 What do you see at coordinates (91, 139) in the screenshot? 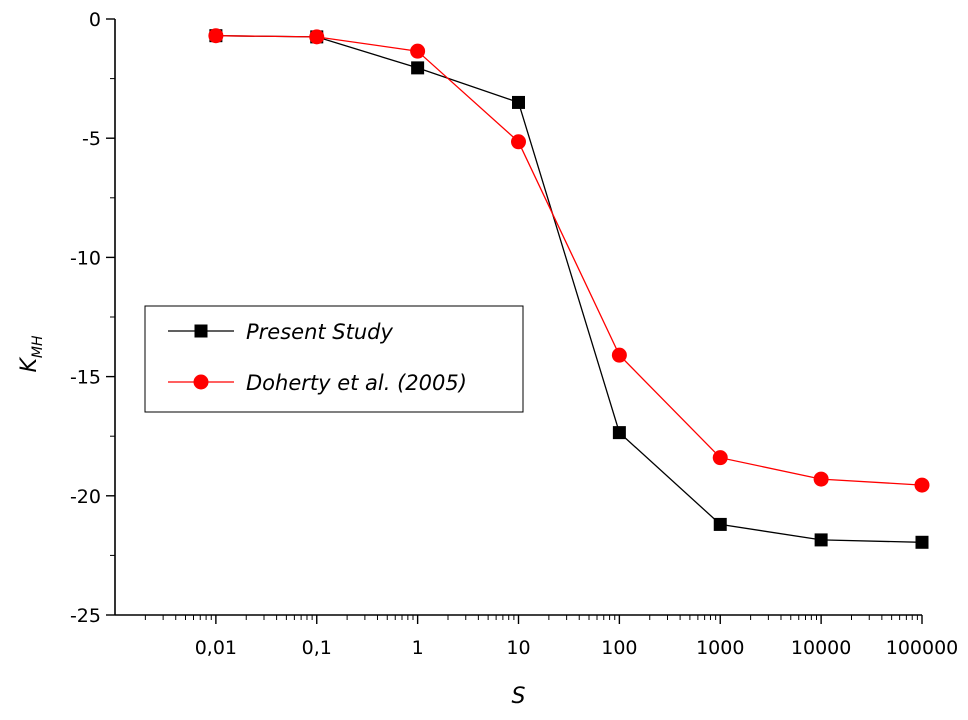
I see `y-tick-label: -5` at bounding box center [91, 139].